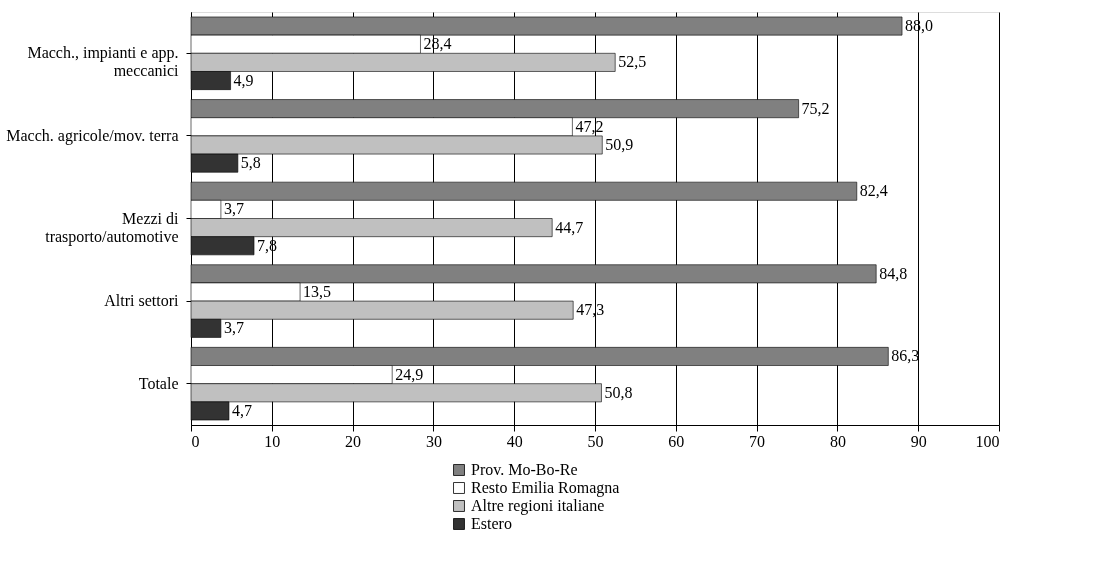  I want to click on x-tick-label: 0, so click(195, 441).